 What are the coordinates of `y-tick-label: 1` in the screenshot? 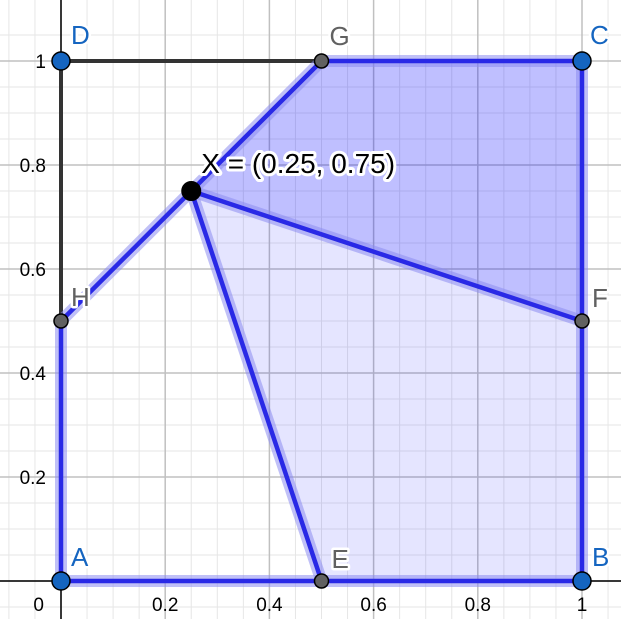 It's located at (40, 62).